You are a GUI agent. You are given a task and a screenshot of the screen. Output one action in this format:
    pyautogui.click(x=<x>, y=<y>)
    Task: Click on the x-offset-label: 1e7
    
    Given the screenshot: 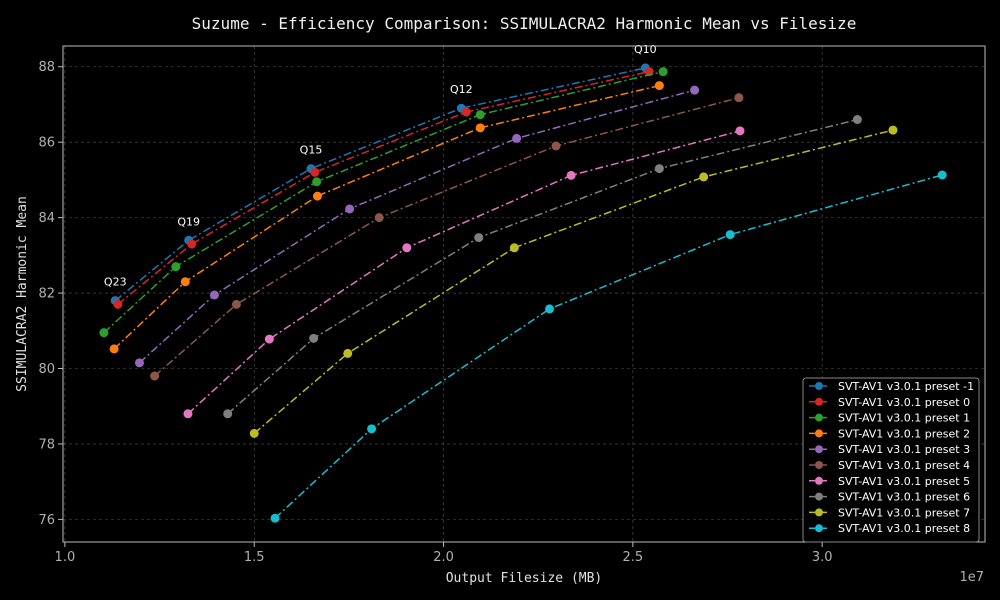 What is the action you would take?
    pyautogui.click(x=971, y=577)
    